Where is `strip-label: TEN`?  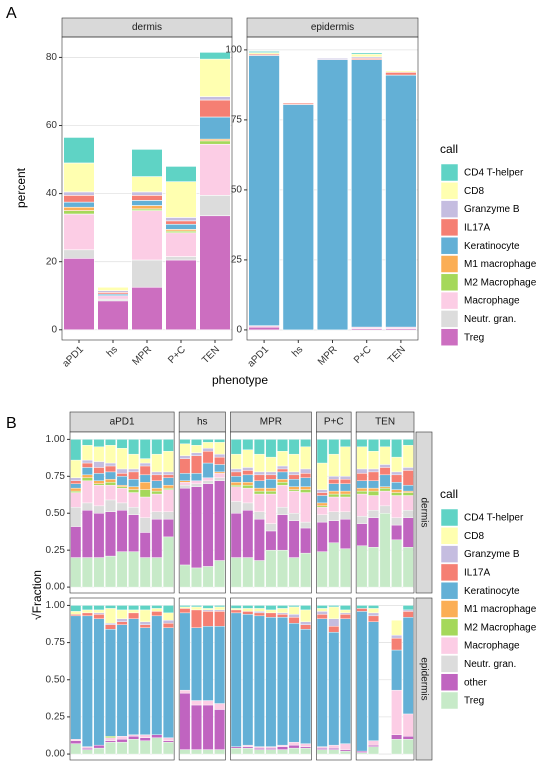 strip-label: TEN is located at coordinates (385, 422).